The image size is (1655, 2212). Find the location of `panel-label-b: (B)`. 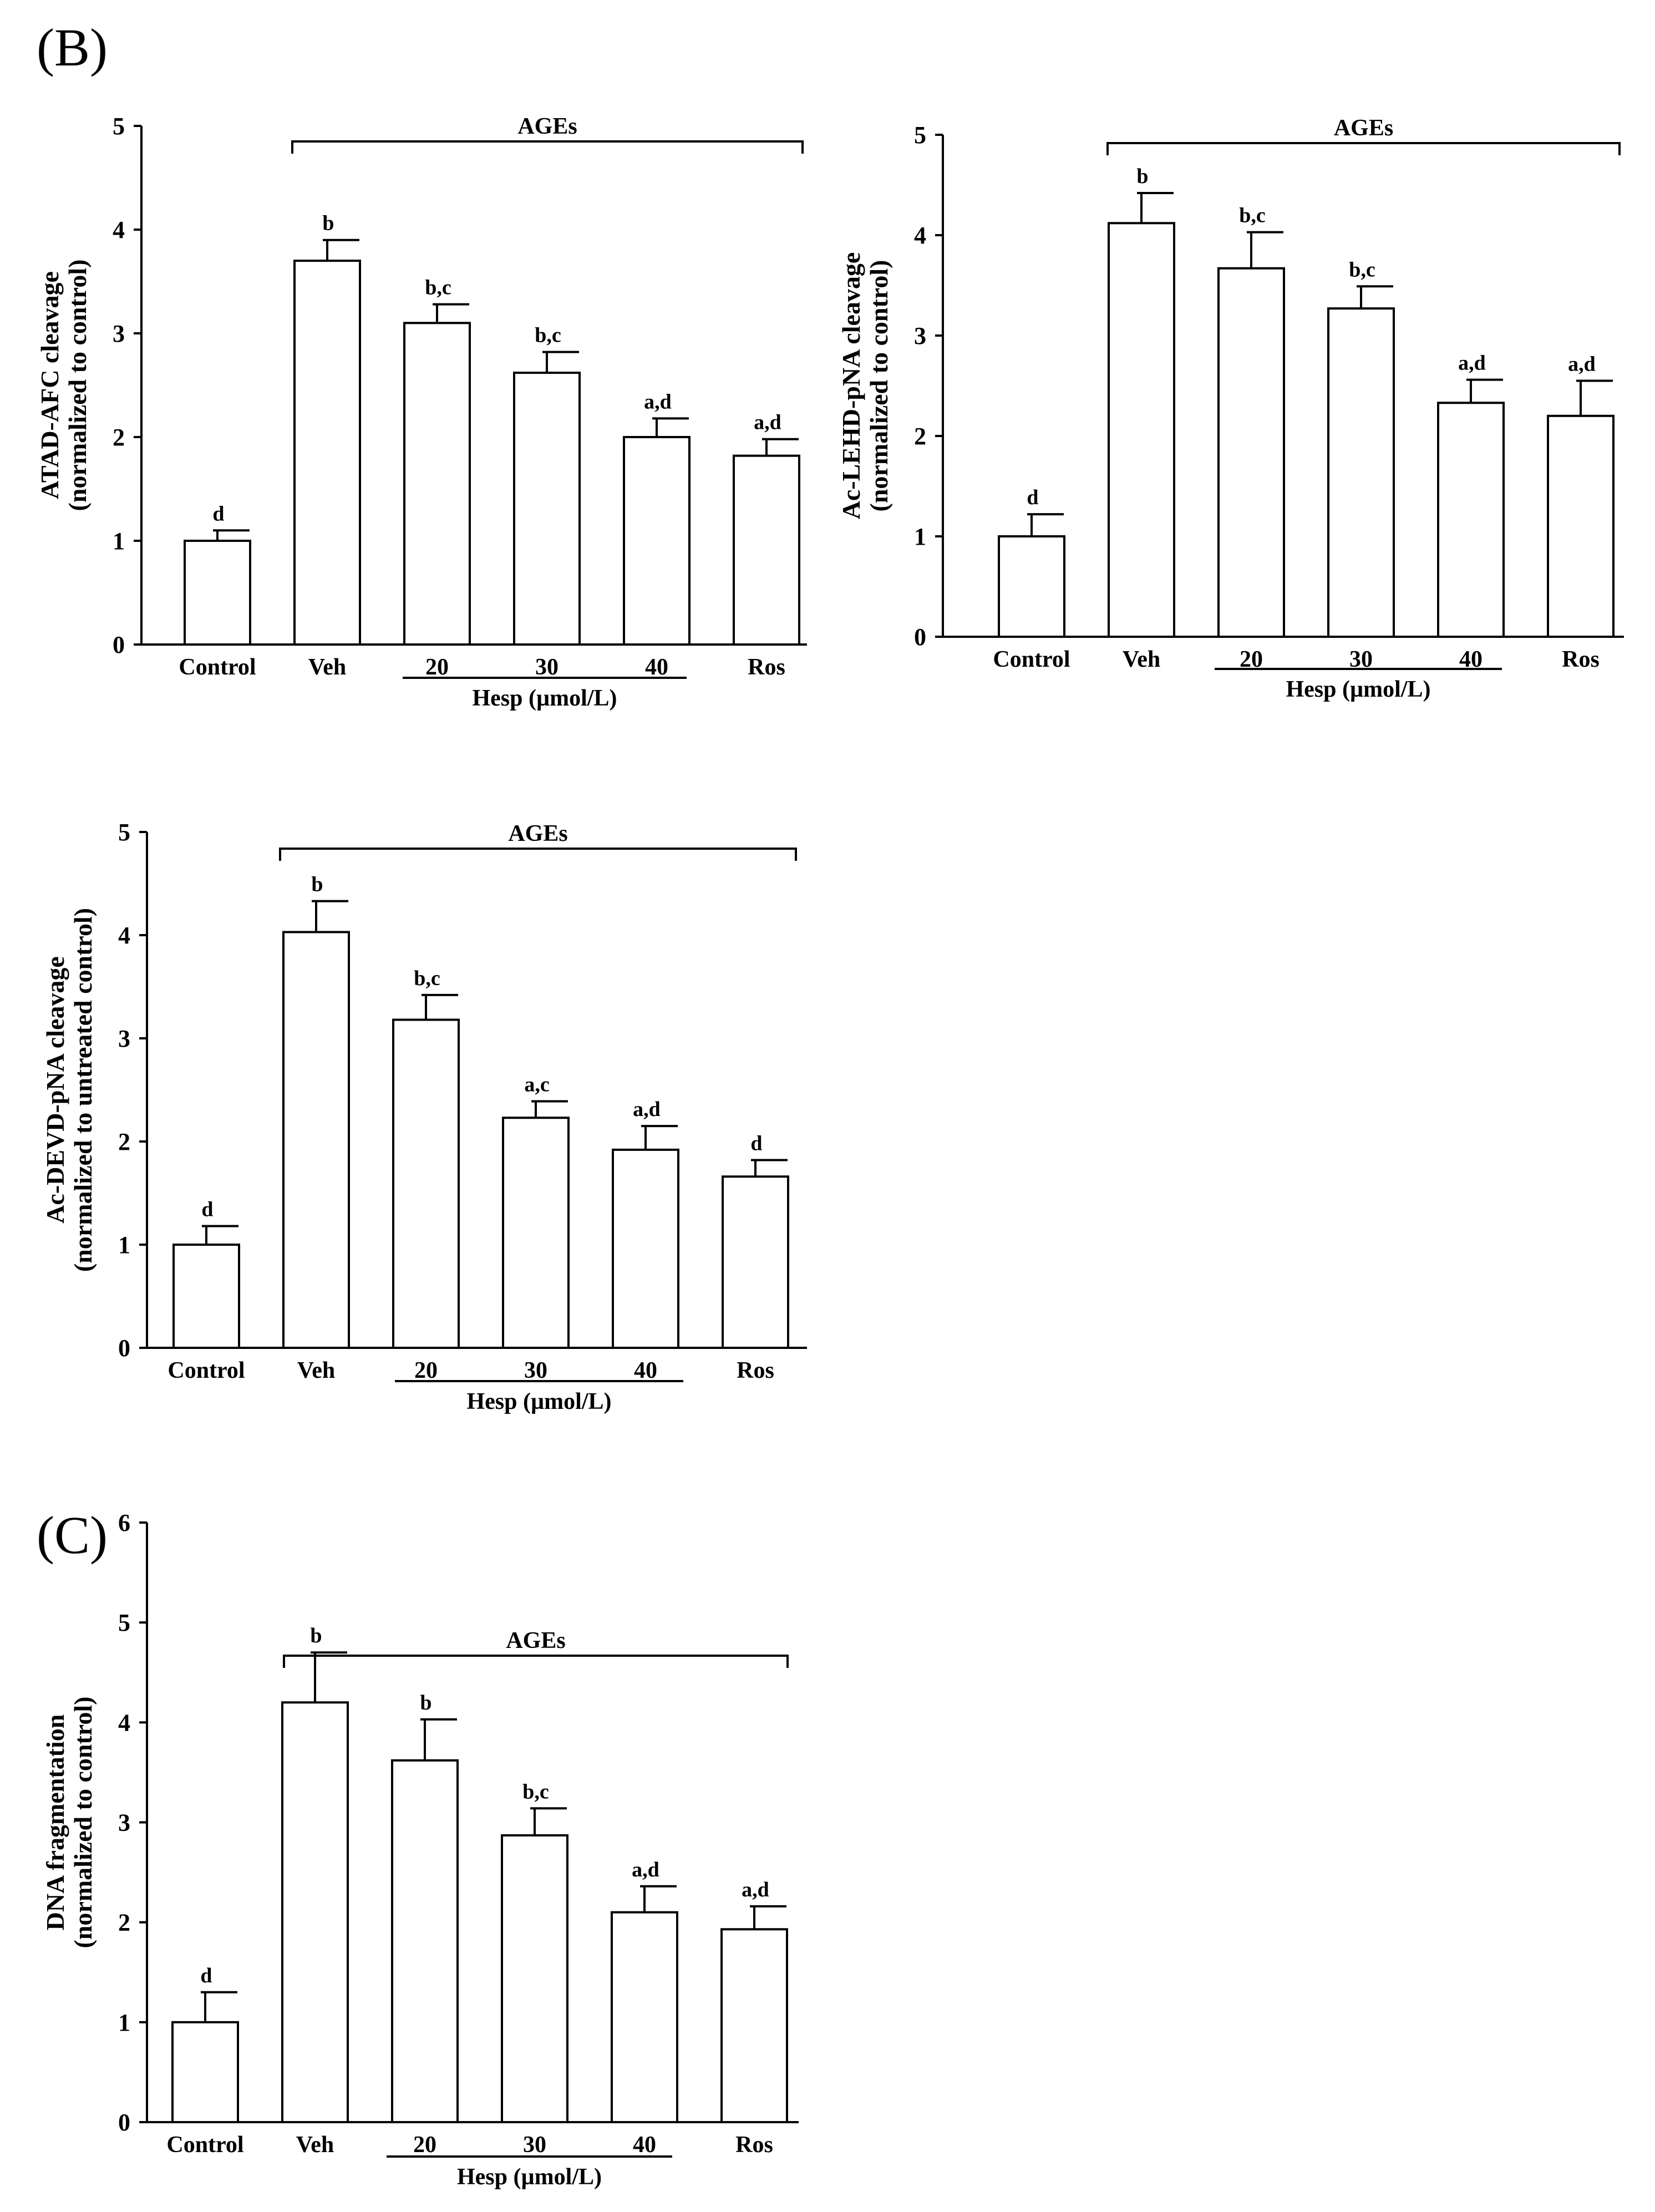

panel-label-b: (B) is located at coordinates (72, 47).